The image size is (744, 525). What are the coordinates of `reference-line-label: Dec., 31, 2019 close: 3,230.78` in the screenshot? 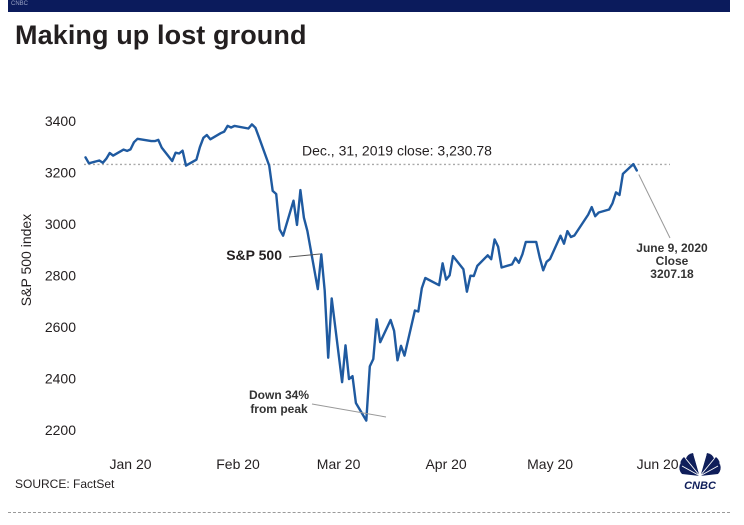 It's located at (397, 150).